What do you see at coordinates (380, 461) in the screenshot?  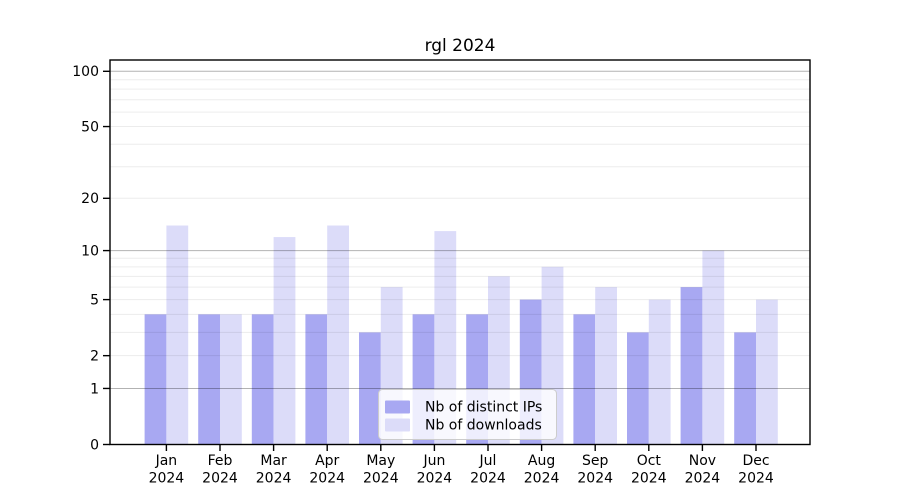 I see `x-tick-label-month: May` at bounding box center [380, 461].